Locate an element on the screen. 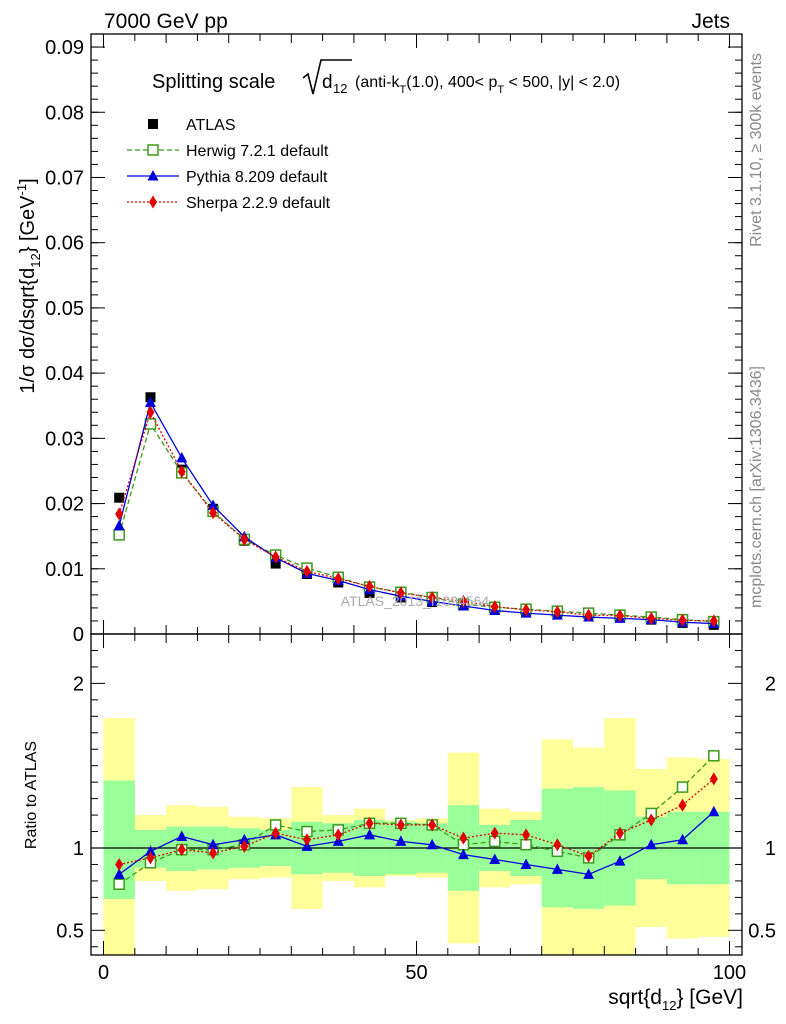  legend-entry-data: ATLAS is located at coordinates (192, 125).